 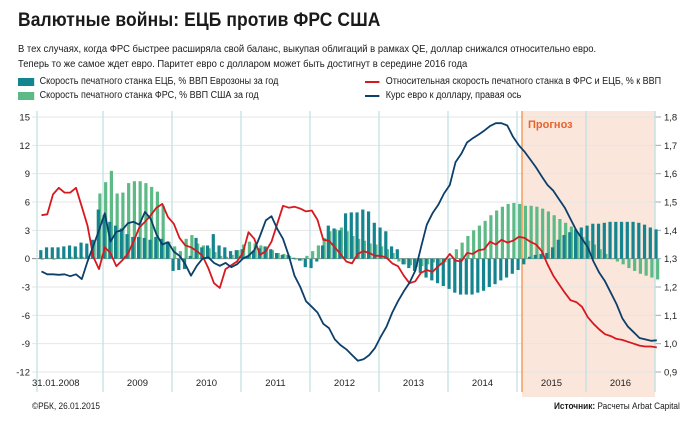 What do you see at coordinates (27, 174) in the screenshot?
I see `y-tick-left: 9` at bounding box center [27, 174].